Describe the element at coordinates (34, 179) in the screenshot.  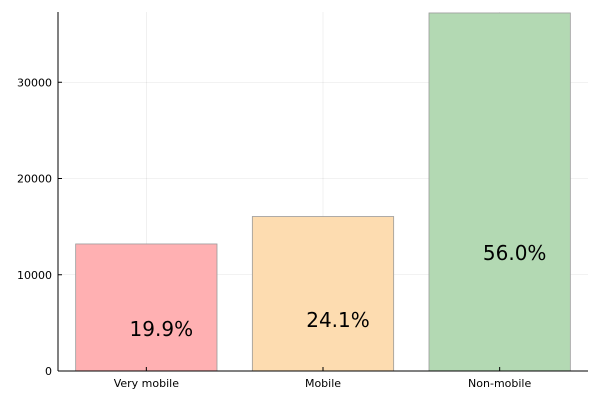
I see `y-tick-label: 20000` at that location.